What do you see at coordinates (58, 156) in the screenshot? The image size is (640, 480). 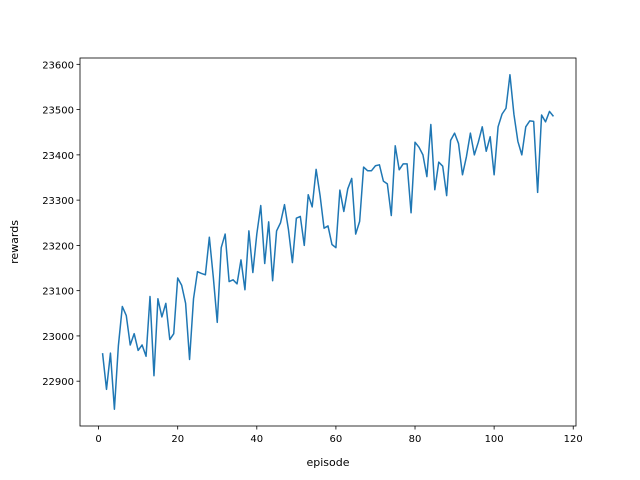 I see `y-tick-label: 23400` at bounding box center [58, 156].